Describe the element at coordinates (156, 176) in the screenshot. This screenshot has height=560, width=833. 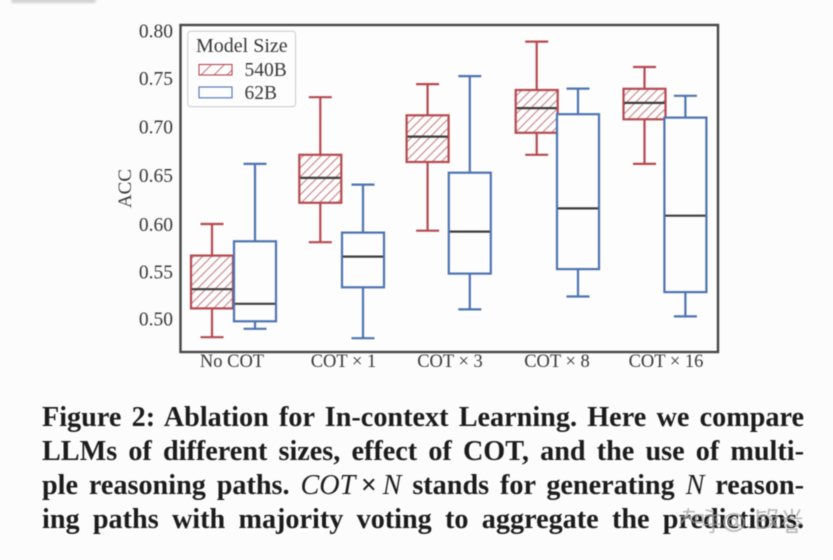
I see `svg-text: 0.65` at that location.